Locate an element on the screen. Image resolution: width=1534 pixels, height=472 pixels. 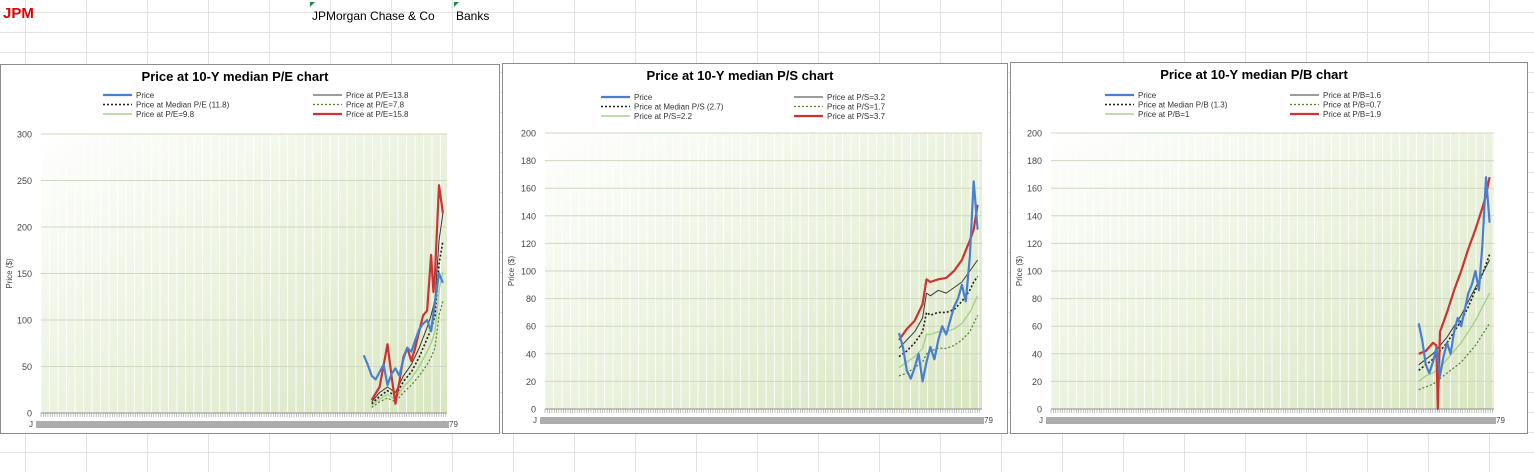
legend-label: Price at P/B=1.9 is located at coordinates (1352, 114).